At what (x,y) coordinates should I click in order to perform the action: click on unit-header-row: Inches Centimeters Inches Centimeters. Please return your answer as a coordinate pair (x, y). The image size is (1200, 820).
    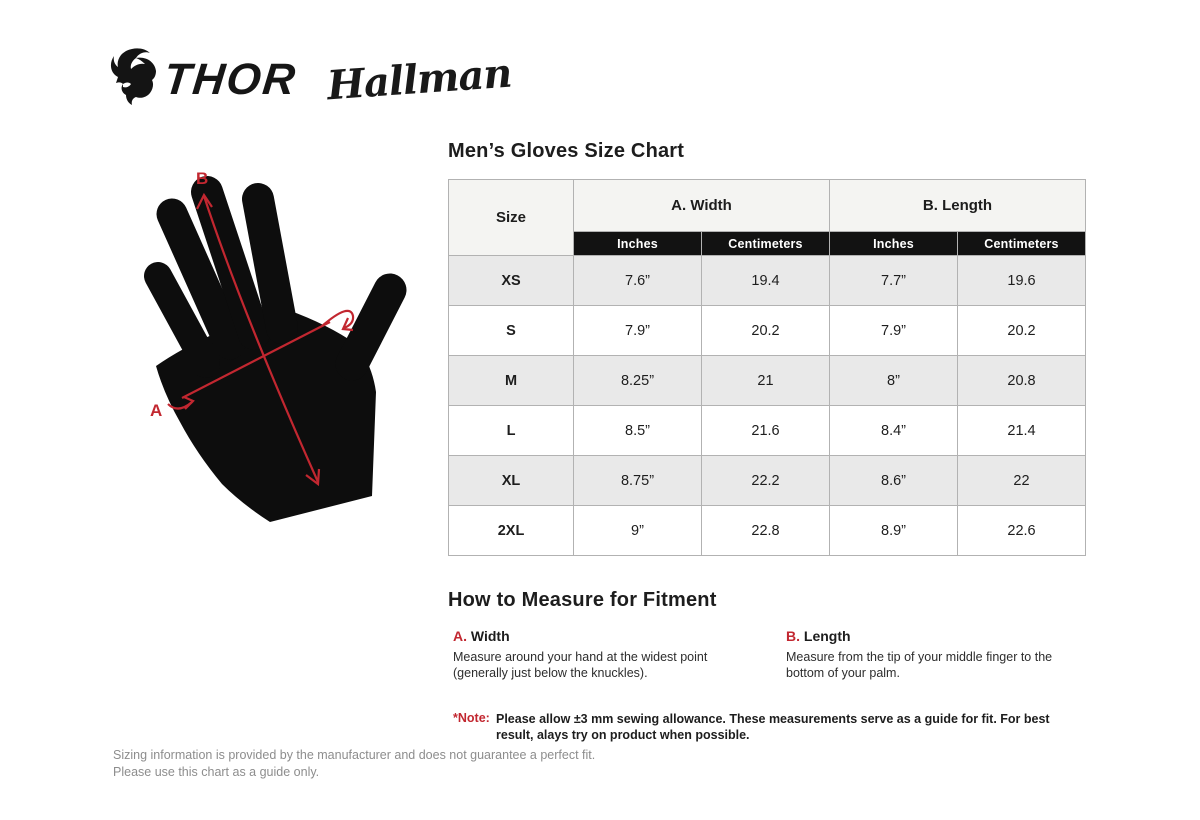
    Looking at the image, I should click on (767, 243).